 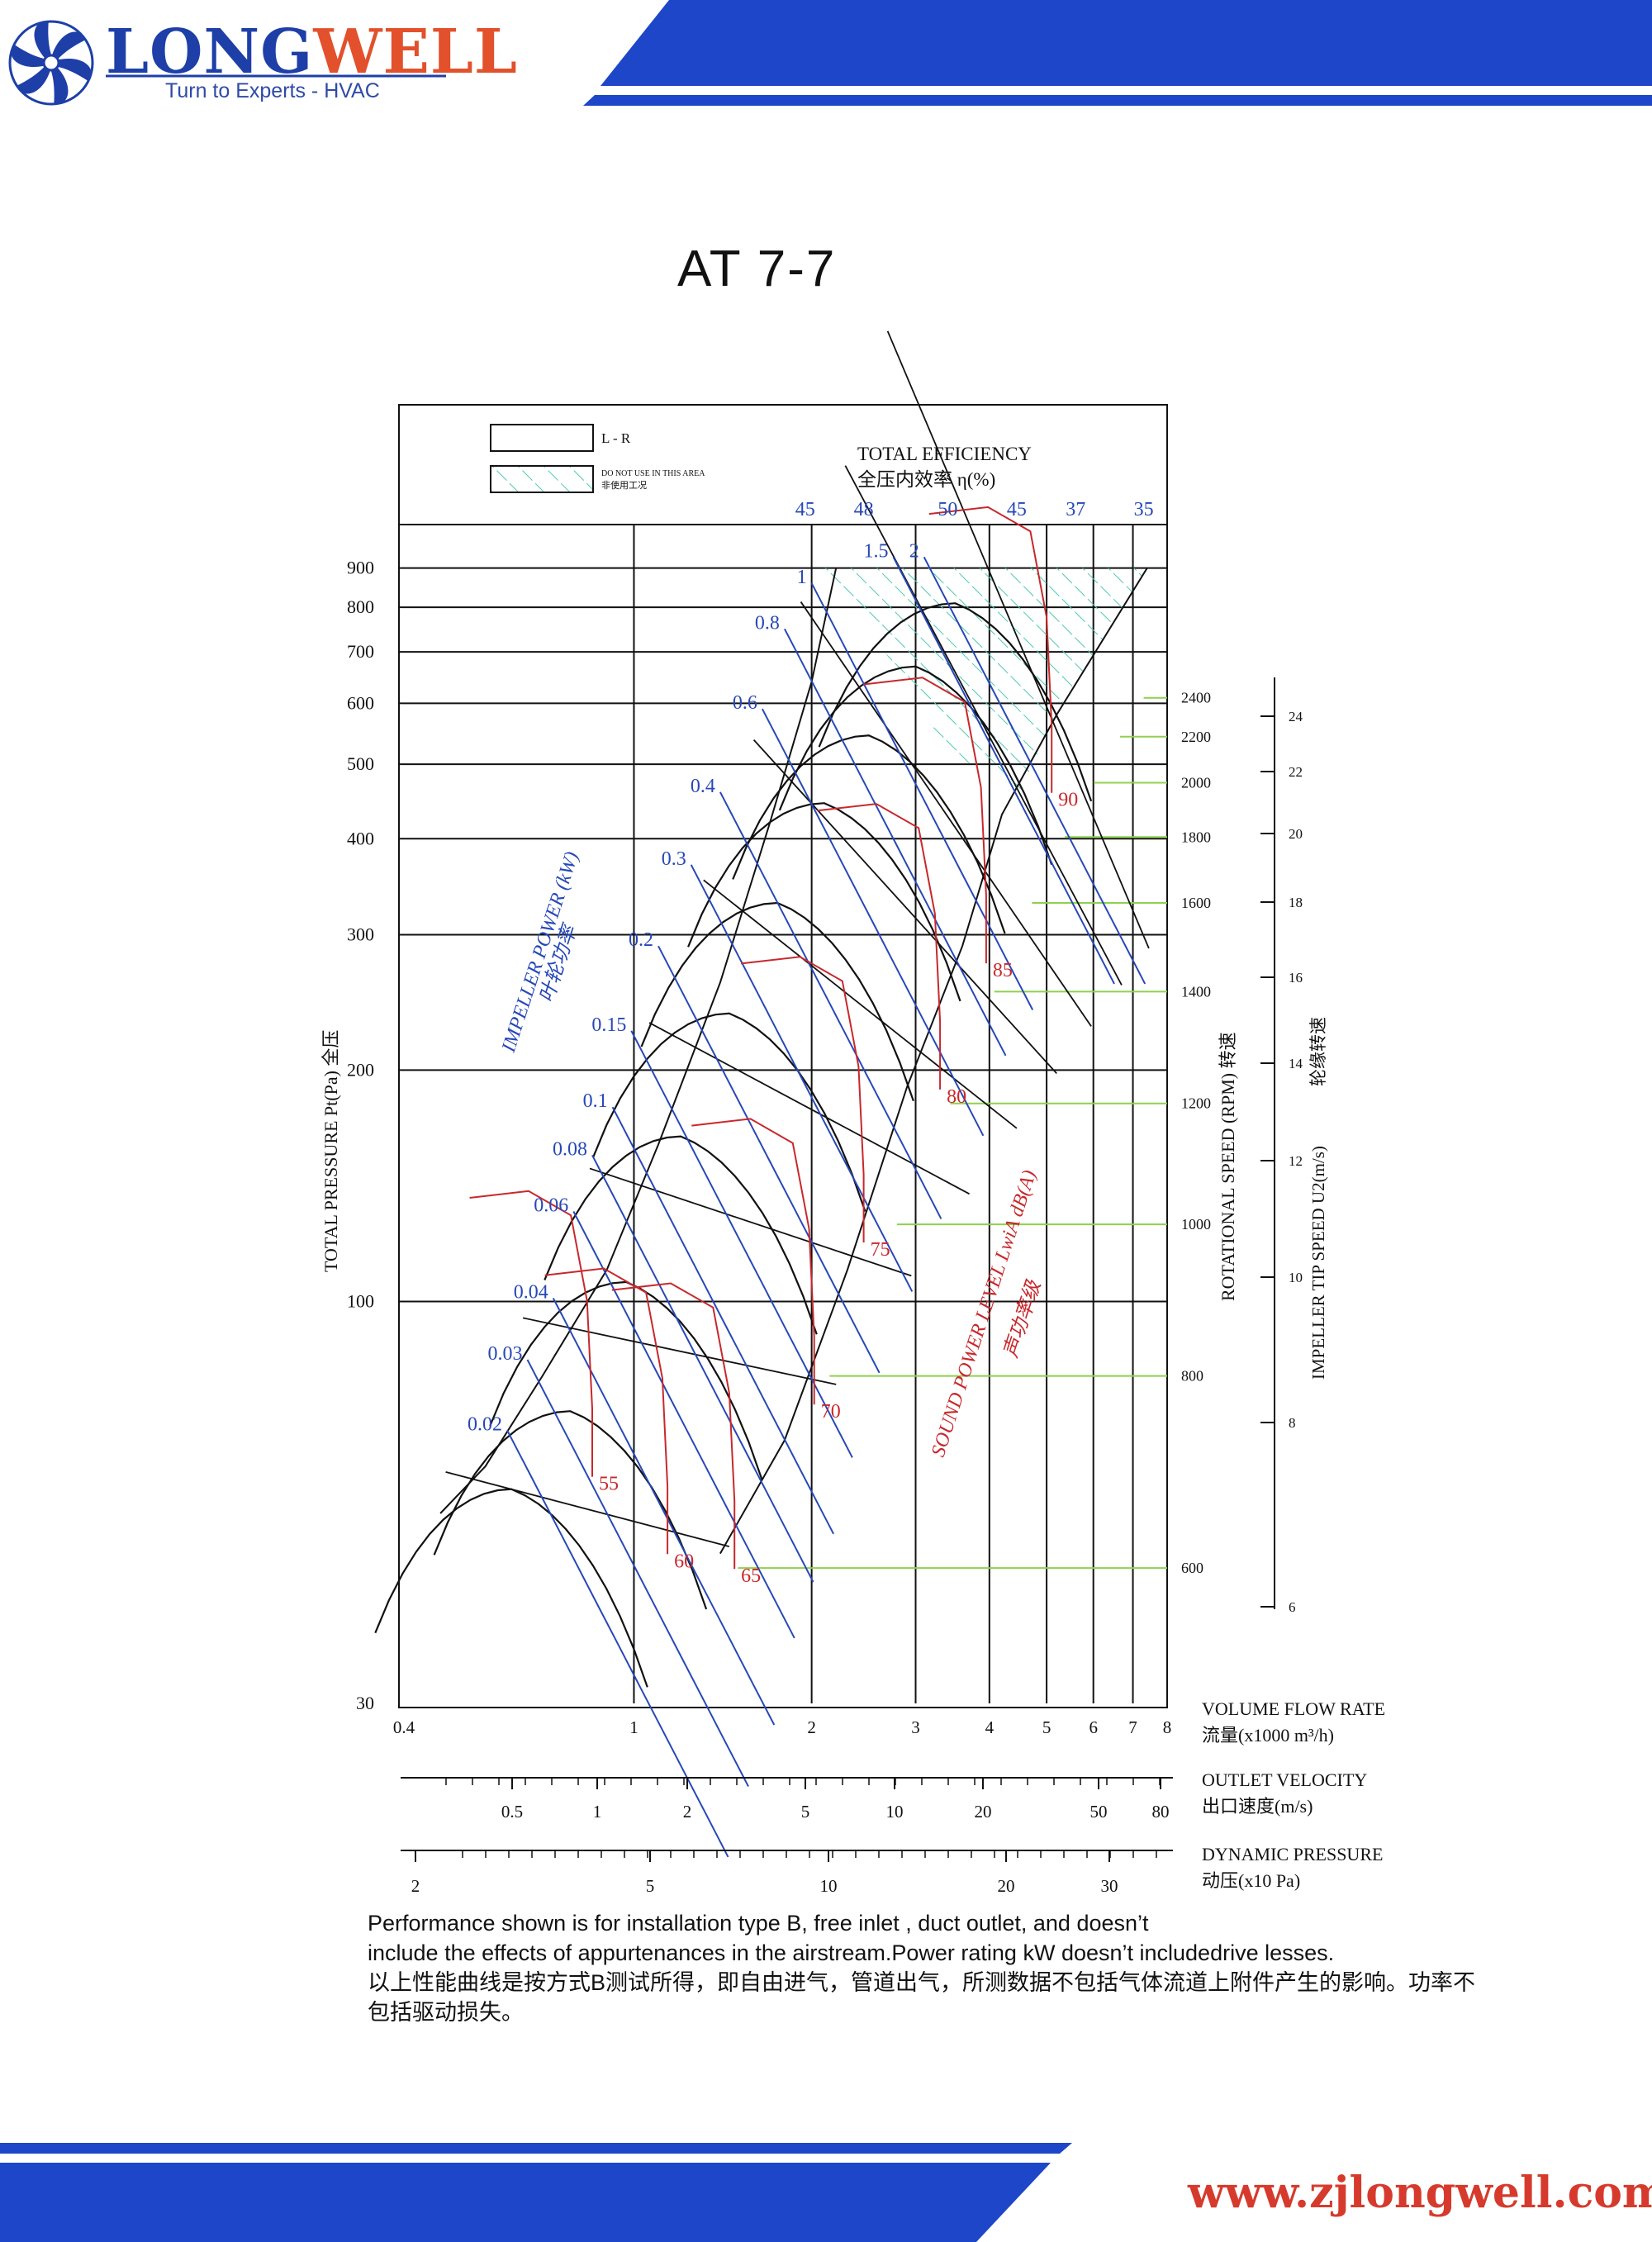 I want to click on y-axis-title: TOTAL PRESSURE Pt(Pa) 全压, so click(x=330, y=1151).